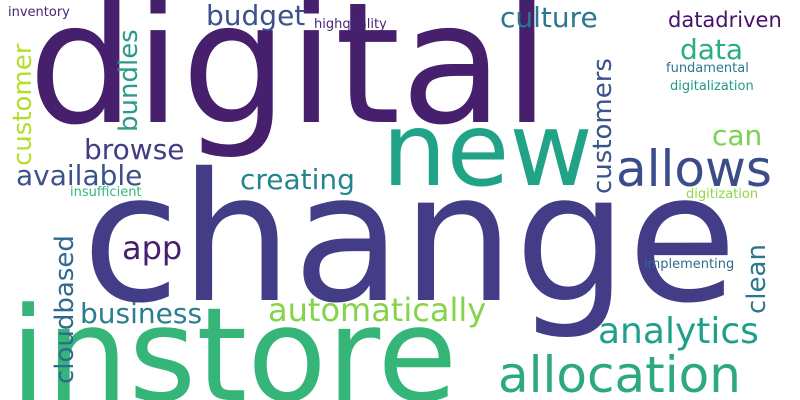 The image size is (800, 400). I want to click on word-automatically: automatically, so click(377, 310).